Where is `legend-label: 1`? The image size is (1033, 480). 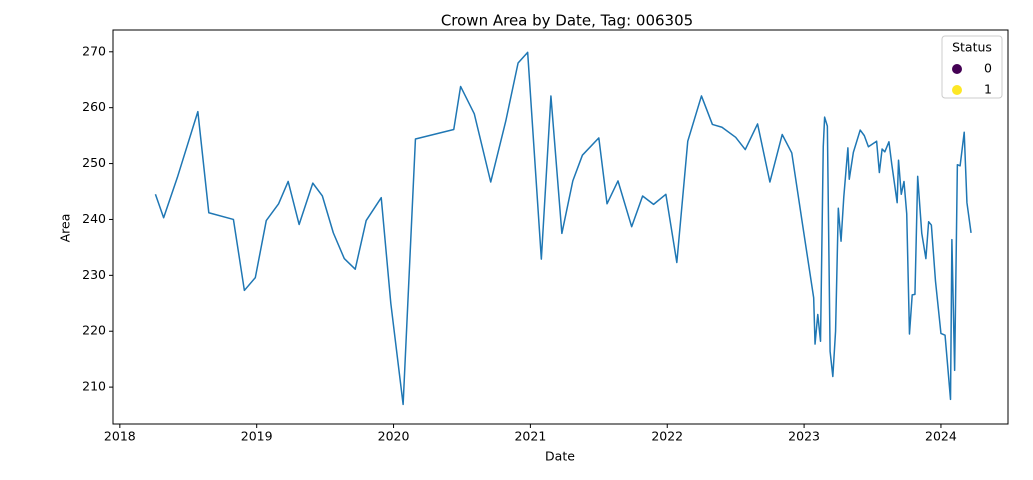 legend-label: 1 is located at coordinates (988, 89).